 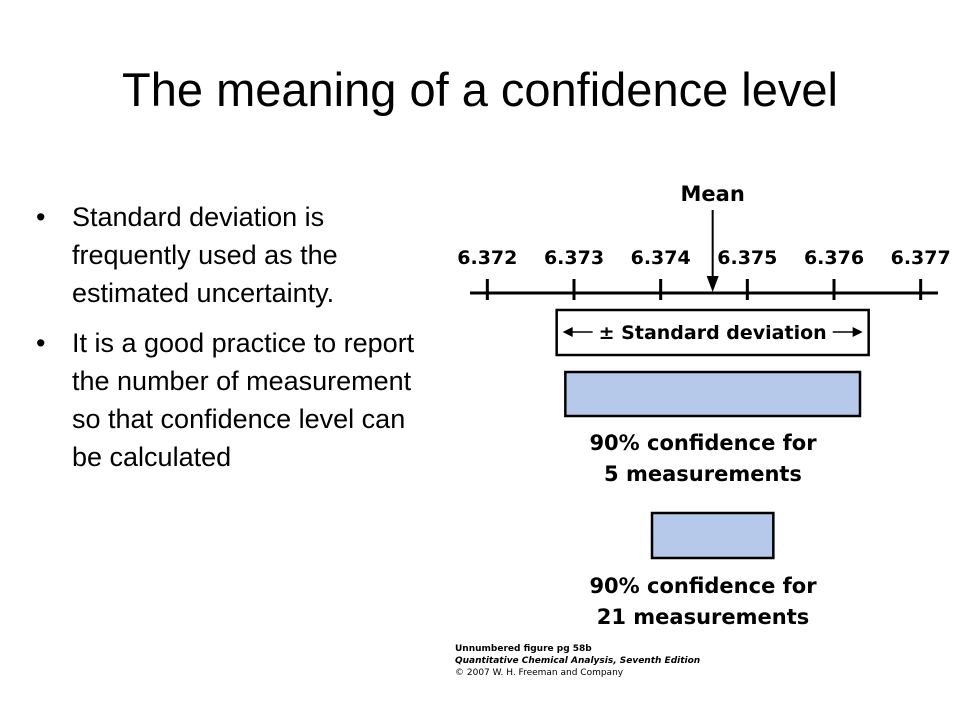 What do you see at coordinates (480, 89) in the screenshot?
I see `slide-title: The meaning of a confidence level` at bounding box center [480, 89].